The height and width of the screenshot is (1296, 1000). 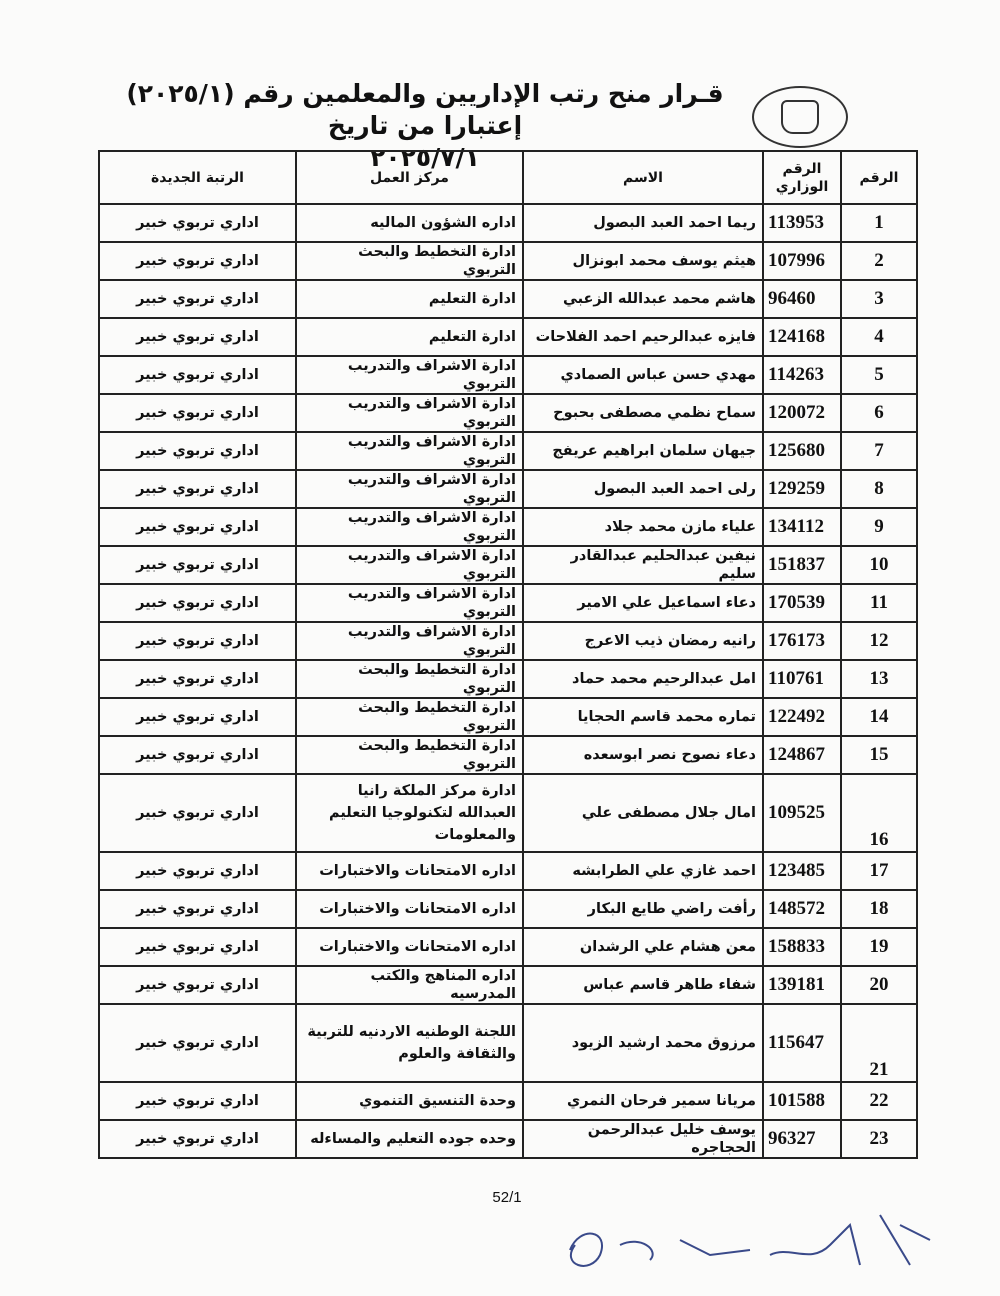 What do you see at coordinates (879, 947) in the screenshot?
I see `row-index: 19` at bounding box center [879, 947].